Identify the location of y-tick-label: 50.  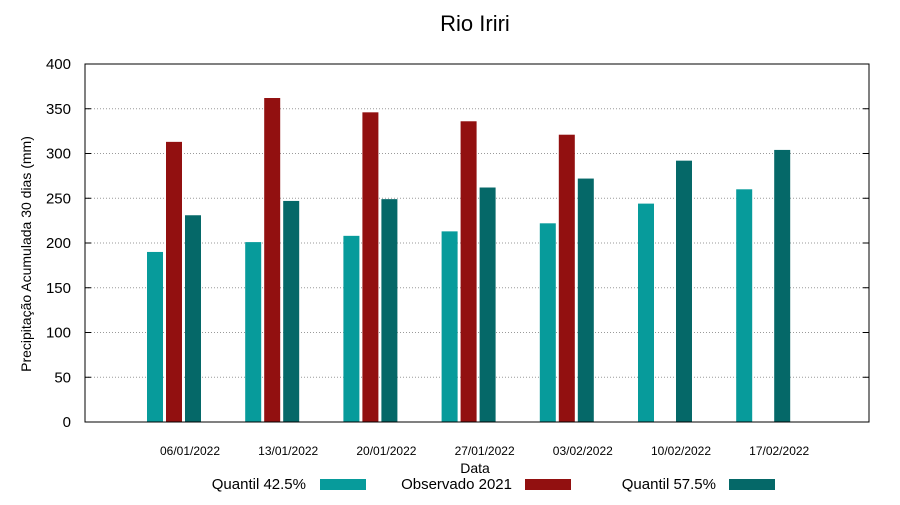
(62, 377).